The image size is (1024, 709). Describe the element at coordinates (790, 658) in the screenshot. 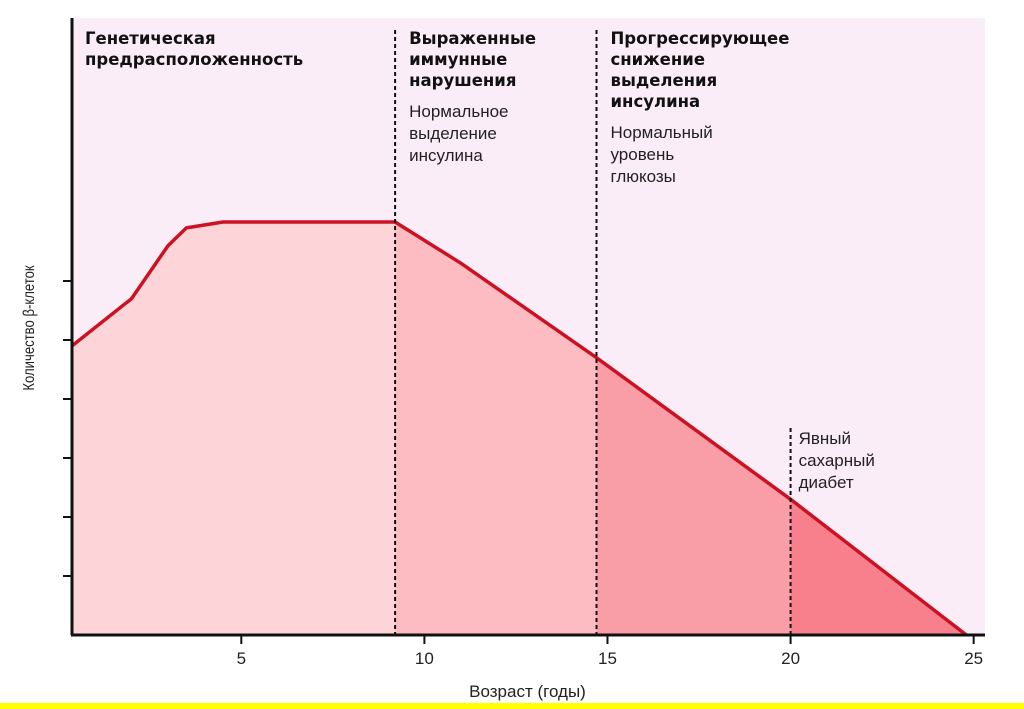

I see `x-tick-label: 20` at that location.